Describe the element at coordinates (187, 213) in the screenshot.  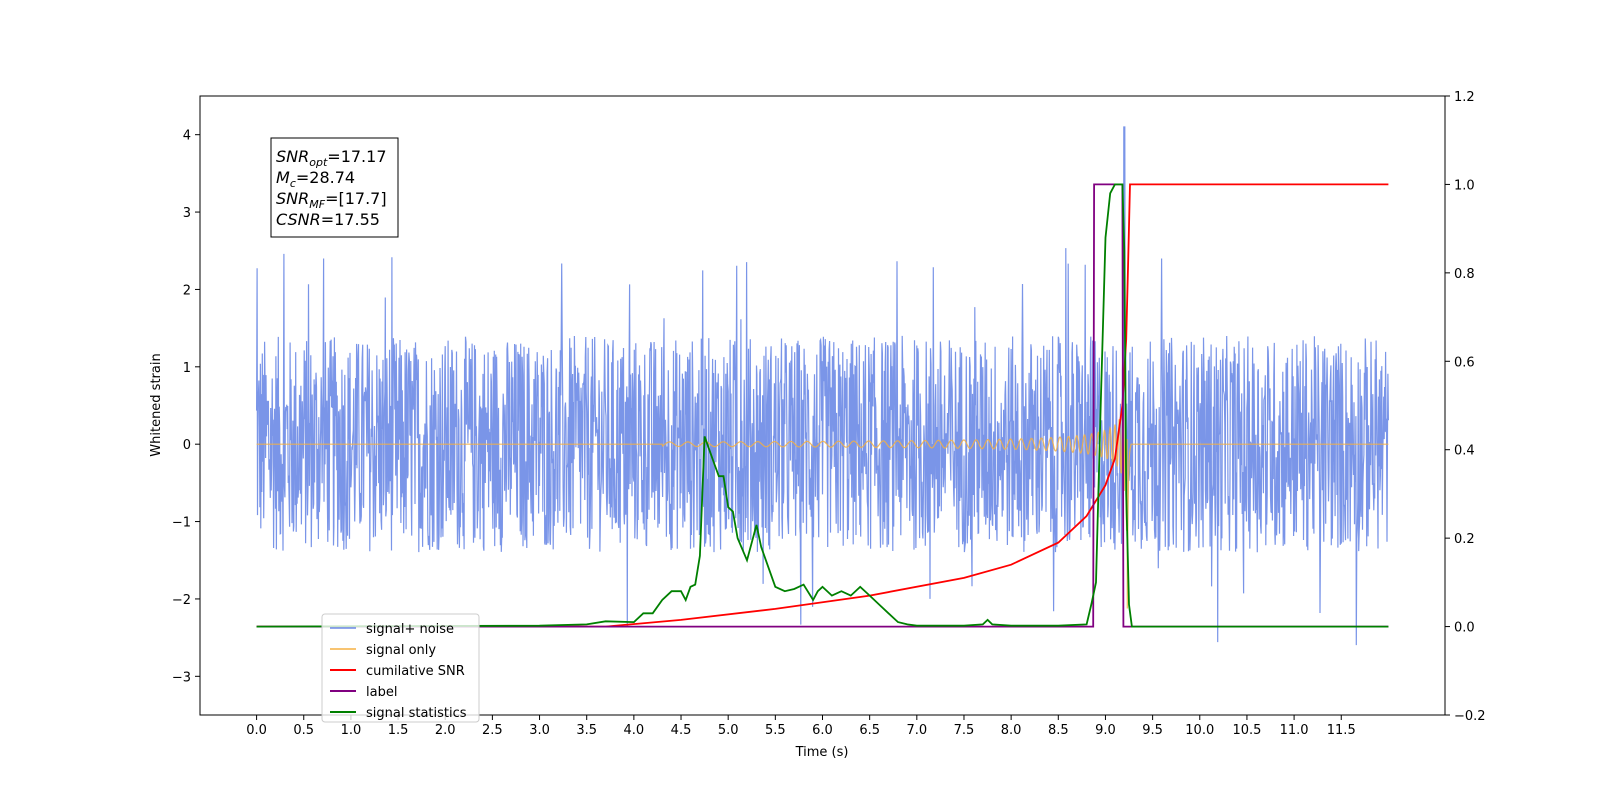
I see `y-tick-label-left: 3` at that location.